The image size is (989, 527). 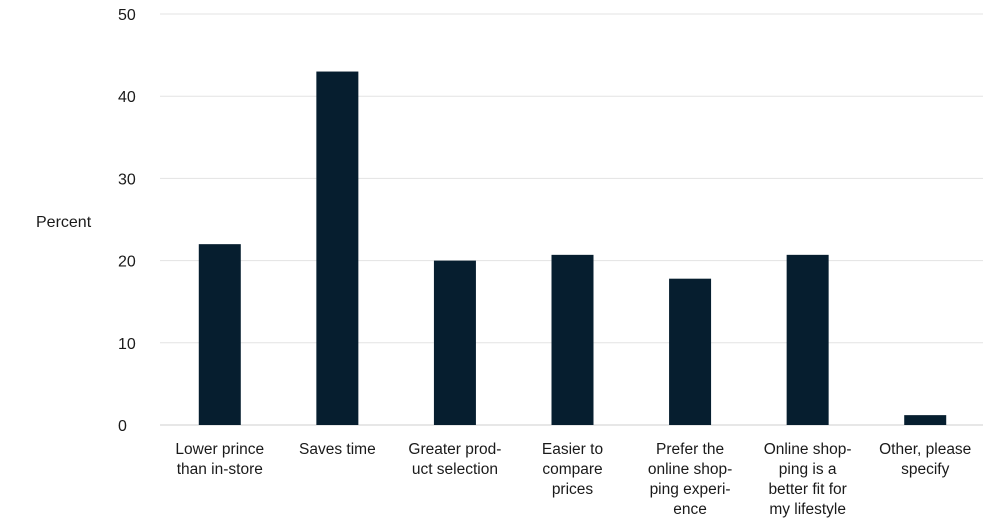 I want to click on x-tick-label-line: Prefer the, so click(x=690, y=449).